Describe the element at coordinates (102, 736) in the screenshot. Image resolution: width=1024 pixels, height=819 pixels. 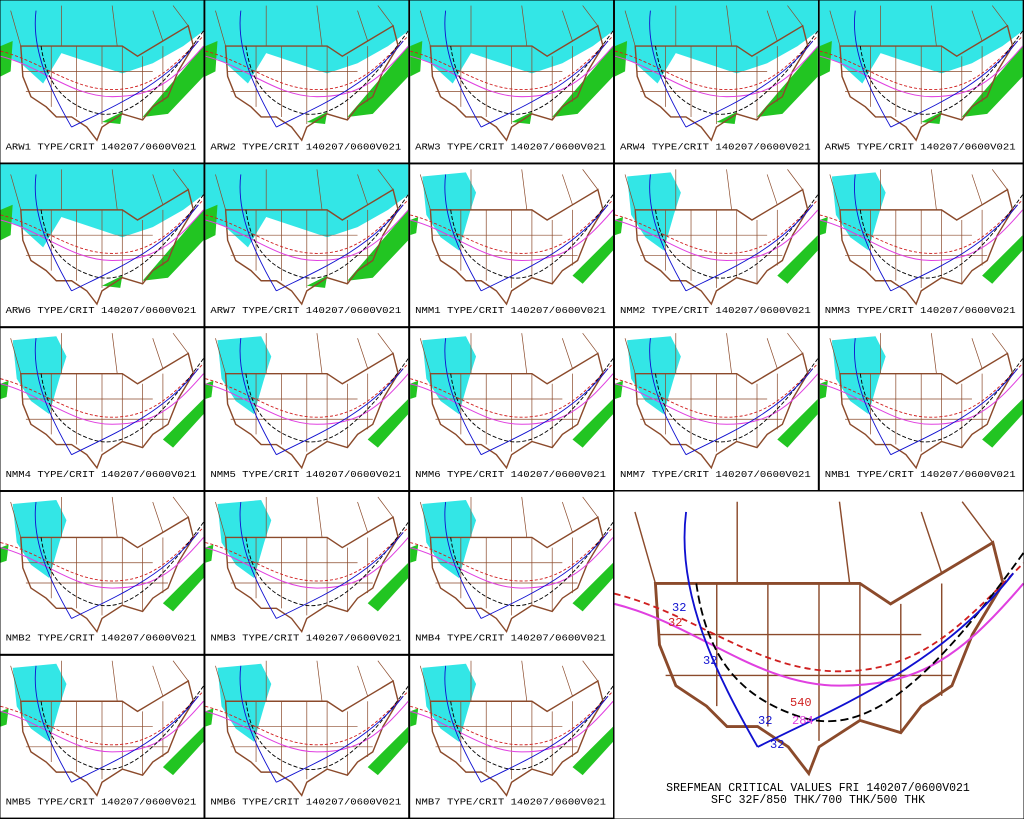
I see `map-panel: NMB5 TYPE/CRIT 140207/0600V021` at that location.